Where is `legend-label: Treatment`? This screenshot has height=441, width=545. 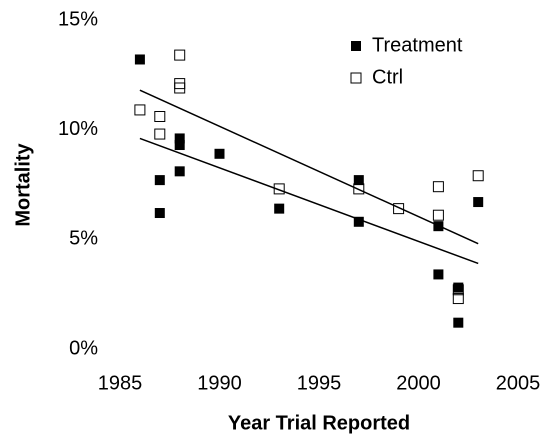
legend-label: Treatment is located at coordinates (417, 45).